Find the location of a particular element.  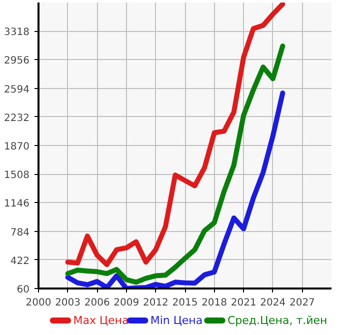

legend-label: Max Цена is located at coordinates (101, 320).